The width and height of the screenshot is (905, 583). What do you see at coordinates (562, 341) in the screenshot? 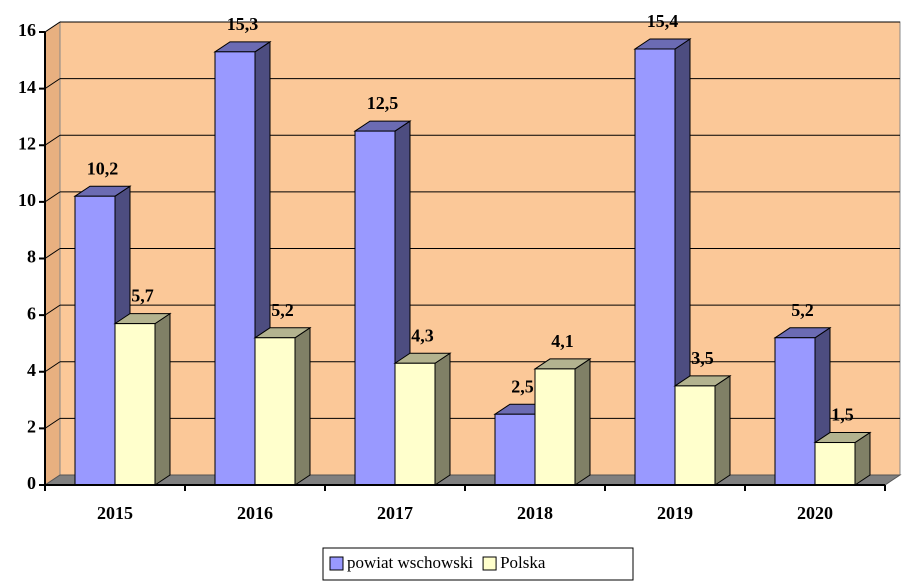
I see `value-label: 4,1` at bounding box center [562, 341].